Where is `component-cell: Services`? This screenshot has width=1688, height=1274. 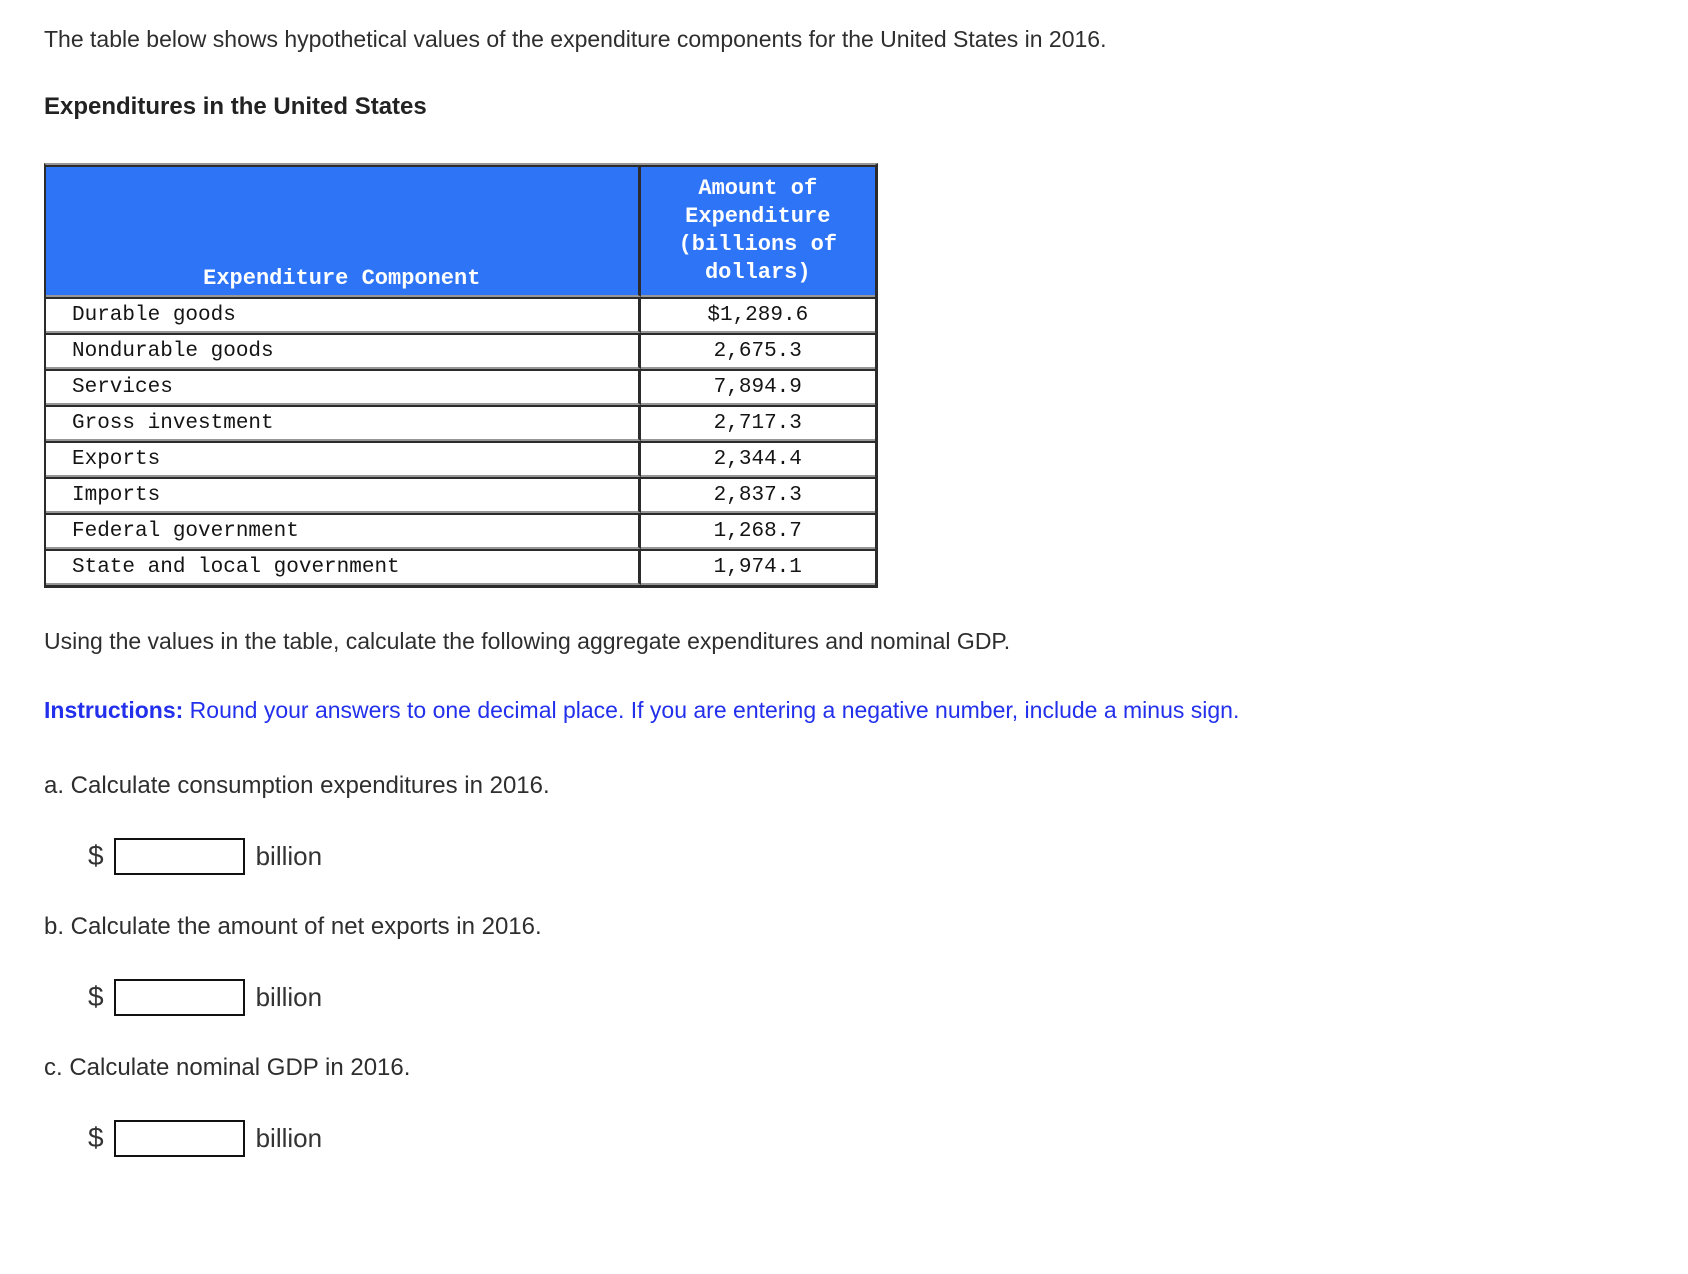 component-cell: Services is located at coordinates (343, 387).